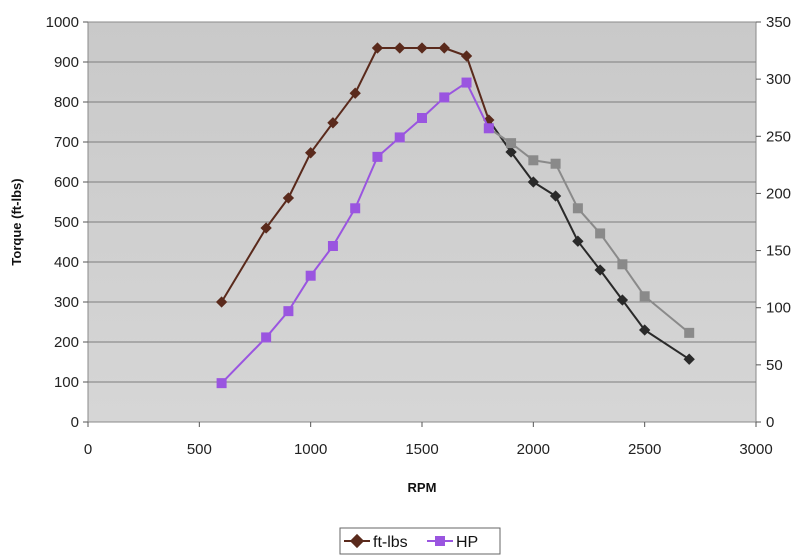 The height and width of the screenshot is (555, 802). What do you see at coordinates (467, 542) in the screenshot?
I see `legend-hp-label: HP` at bounding box center [467, 542].